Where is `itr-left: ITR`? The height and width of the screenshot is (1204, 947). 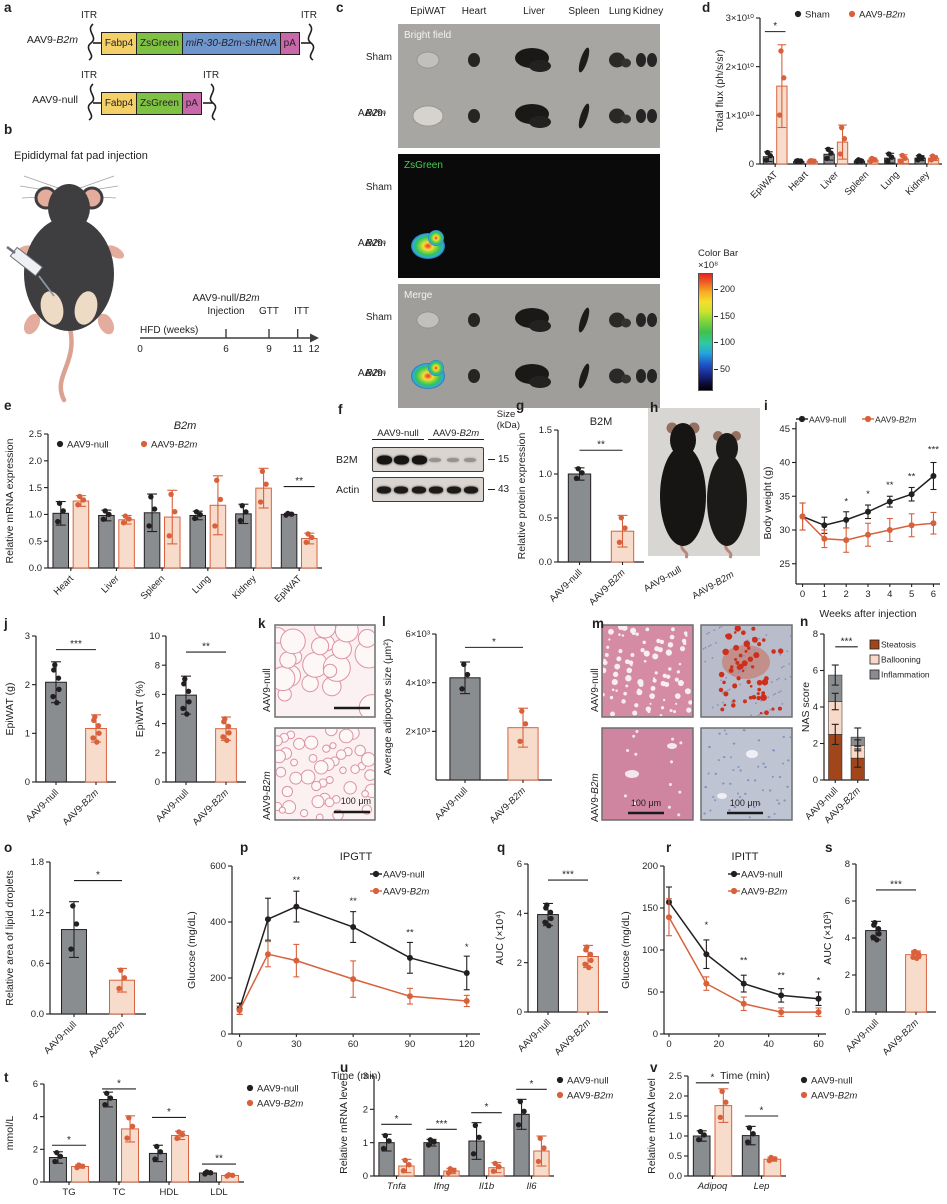
itr-left: ITR is located at coordinates (91, 37).